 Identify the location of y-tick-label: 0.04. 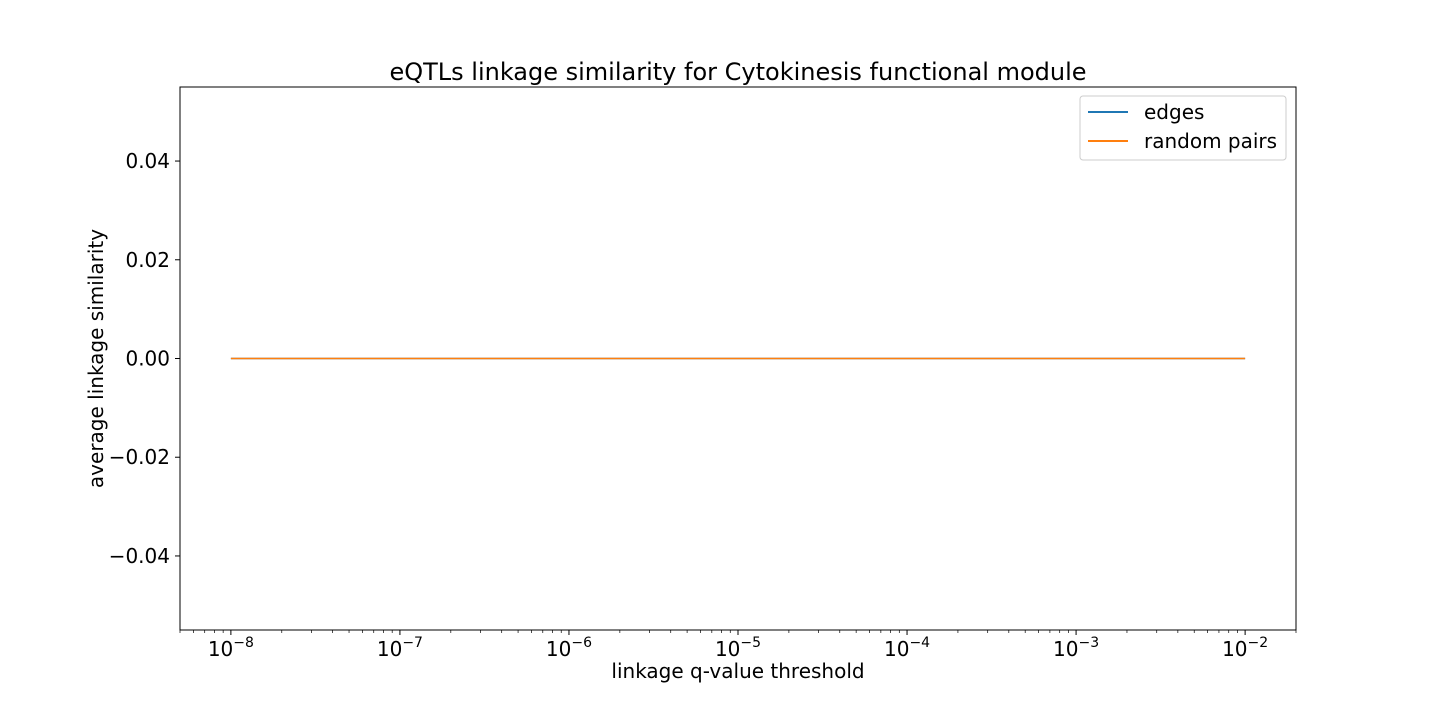
(147, 161).